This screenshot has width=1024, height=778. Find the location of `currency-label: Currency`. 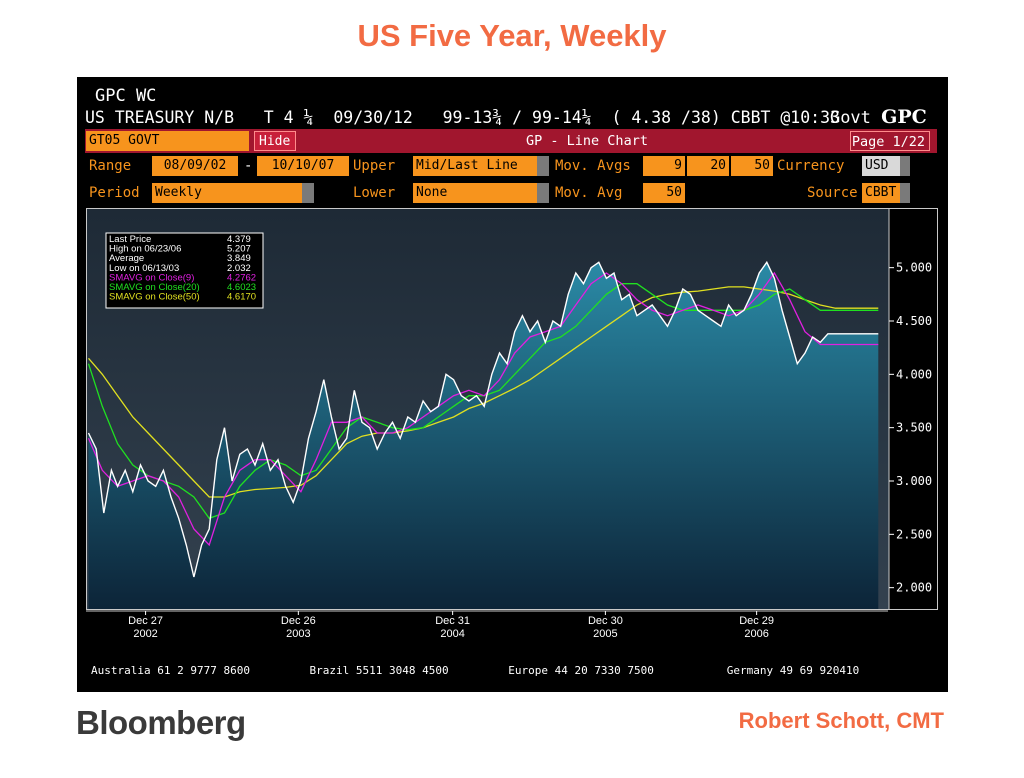

currency-label: Currency is located at coordinates (811, 166).